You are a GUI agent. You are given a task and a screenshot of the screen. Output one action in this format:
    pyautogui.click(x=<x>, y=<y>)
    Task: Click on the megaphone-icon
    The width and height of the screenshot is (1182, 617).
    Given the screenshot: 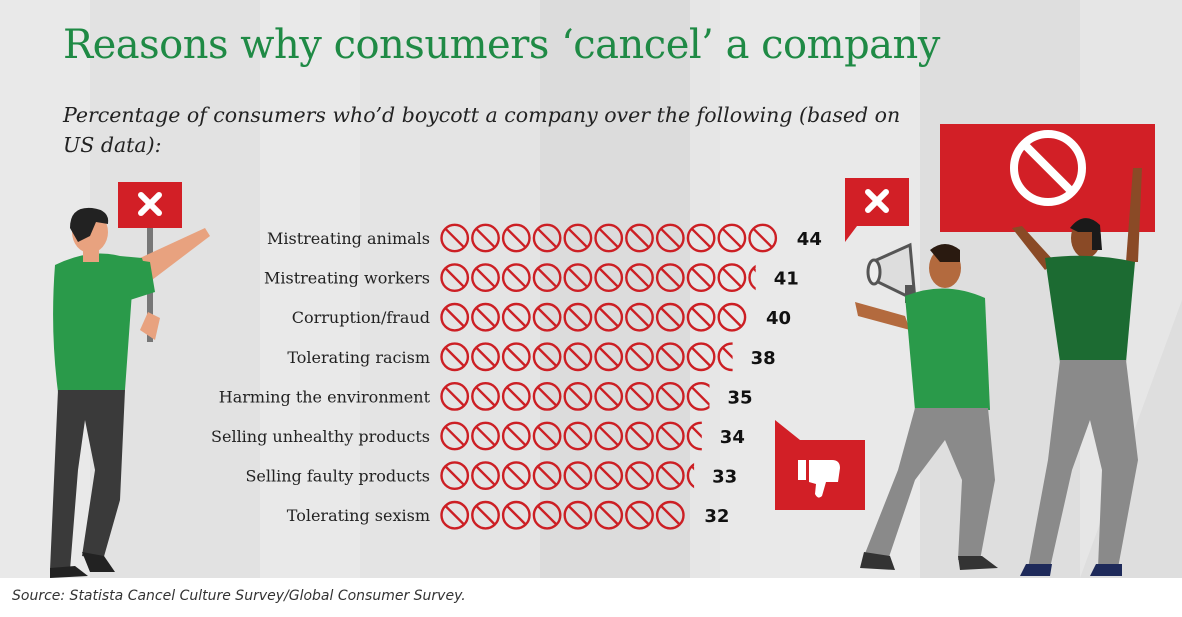 What is the action you would take?
    pyautogui.click(x=891, y=272)
    